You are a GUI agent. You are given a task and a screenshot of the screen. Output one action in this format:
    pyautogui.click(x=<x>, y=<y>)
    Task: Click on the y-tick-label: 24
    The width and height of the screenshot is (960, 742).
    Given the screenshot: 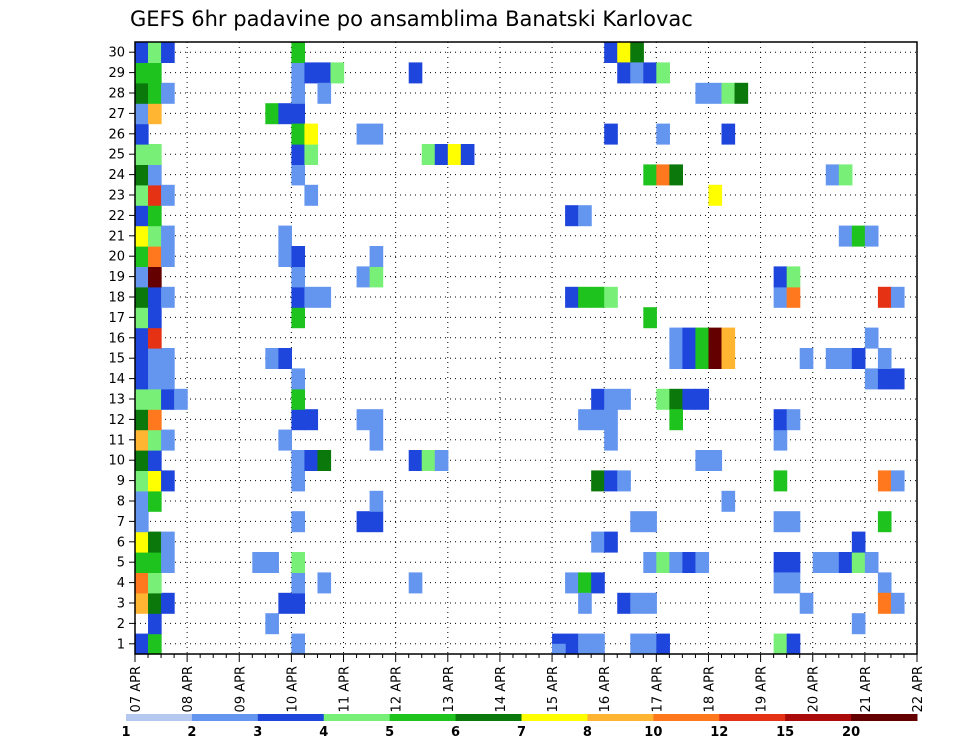 What is the action you would take?
    pyautogui.click(x=116, y=175)
    